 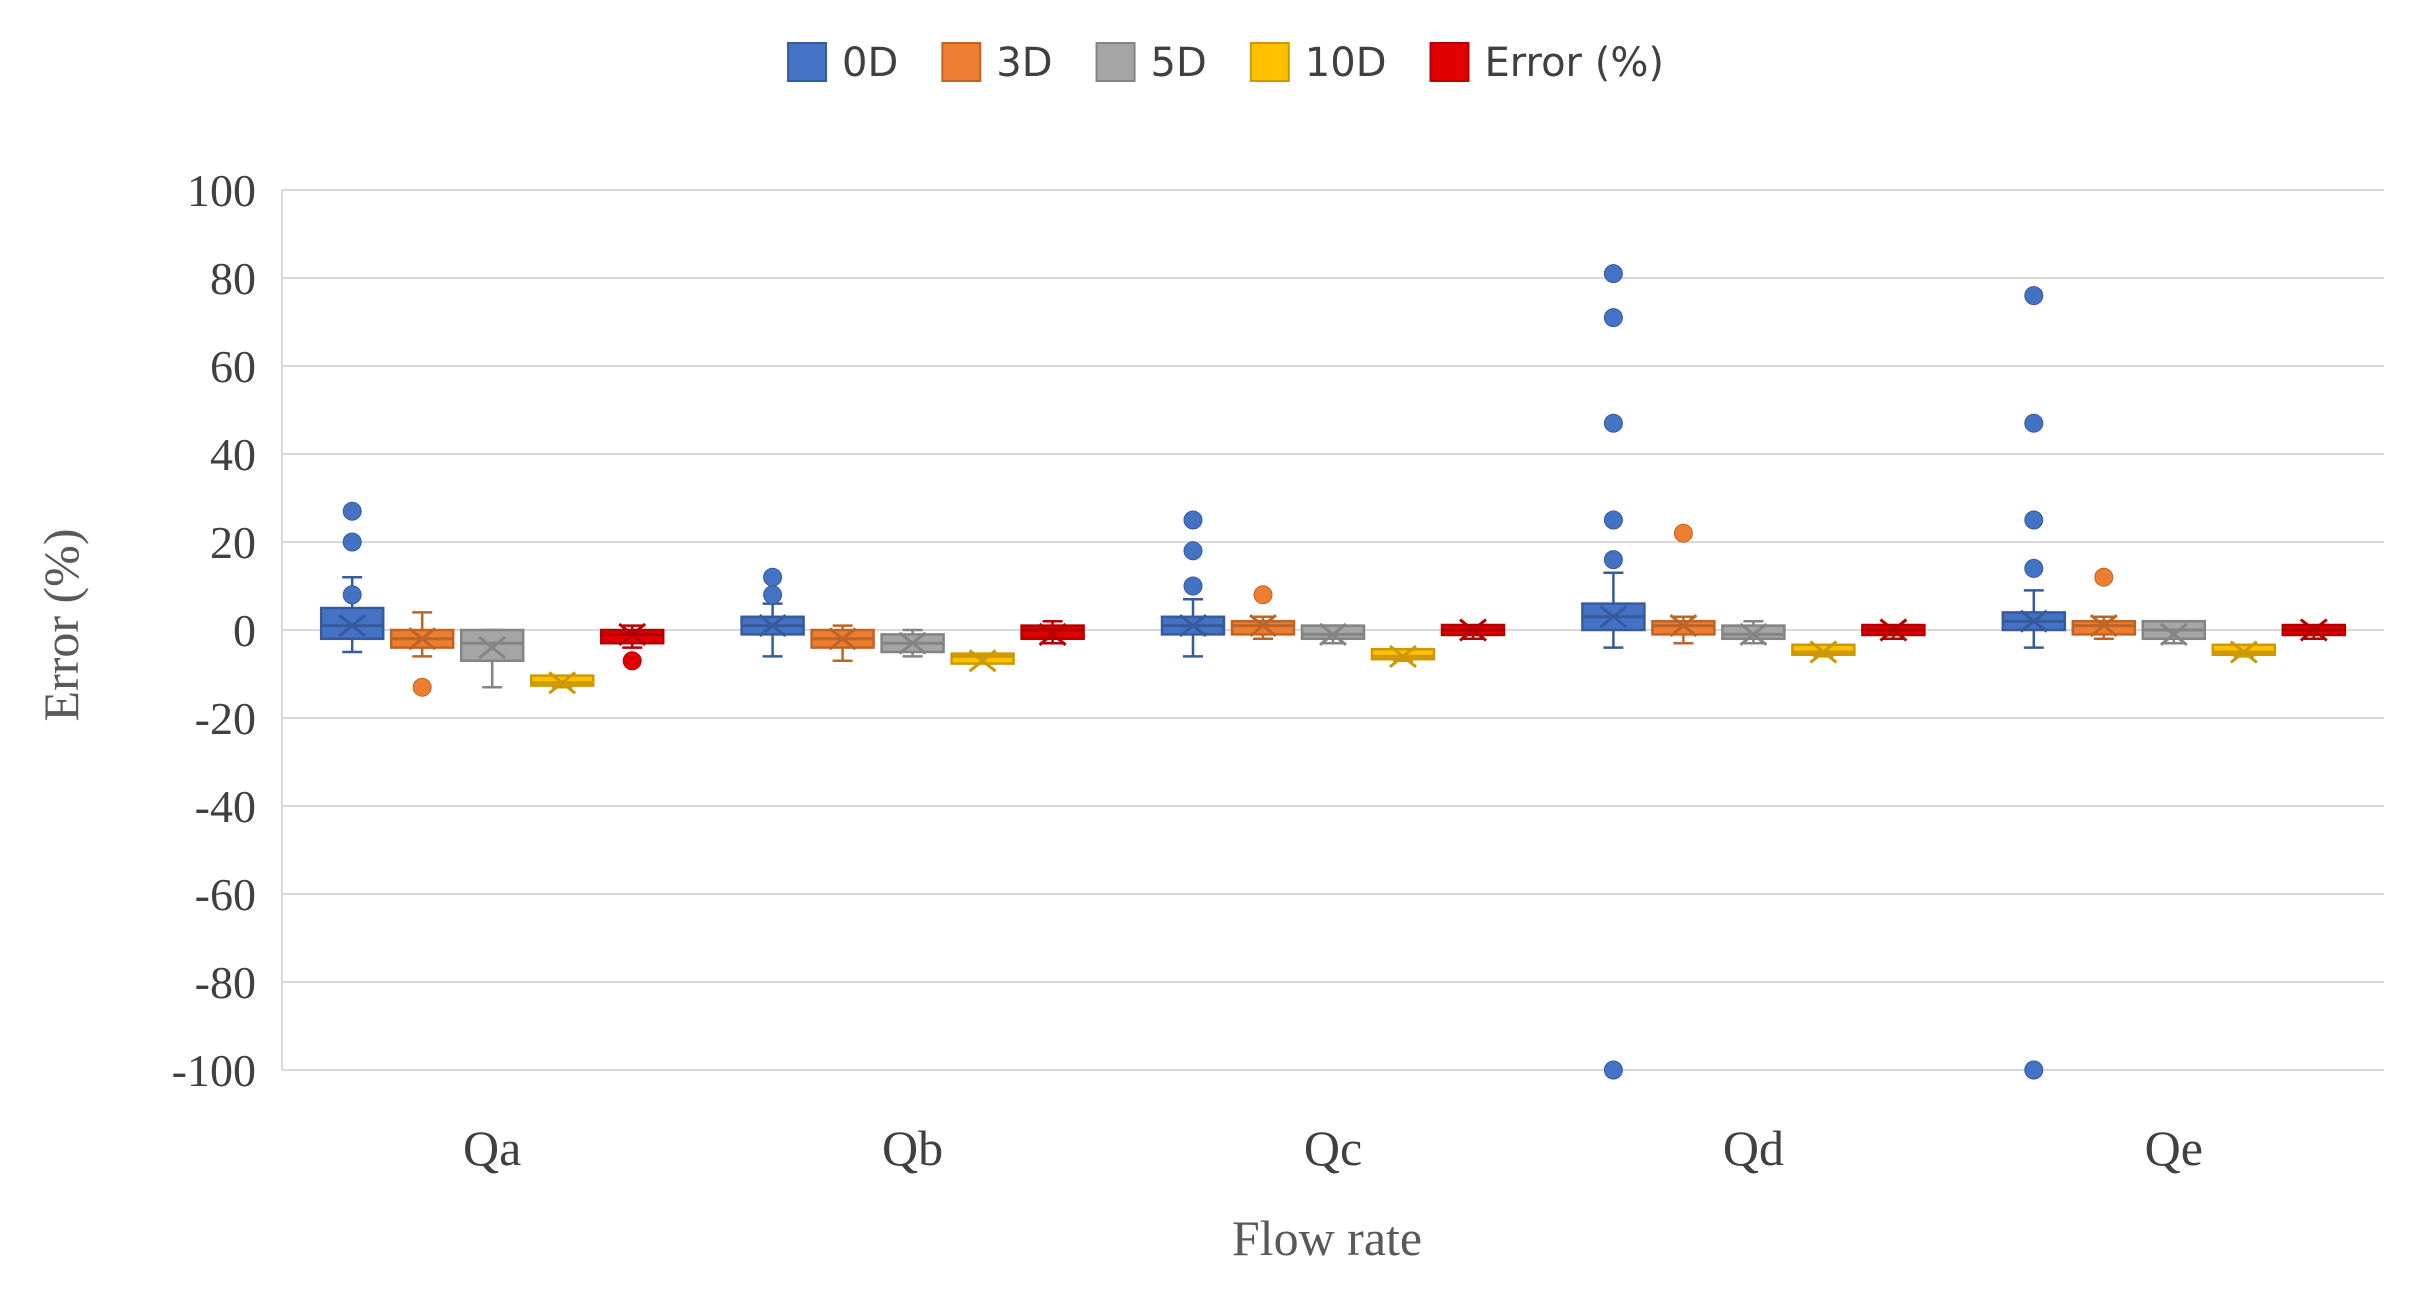 What do you see at coordinates (1333, 1148) in the screenshot?
I see `x-tick-label: Qc` at bounding box center [1333, 1148].